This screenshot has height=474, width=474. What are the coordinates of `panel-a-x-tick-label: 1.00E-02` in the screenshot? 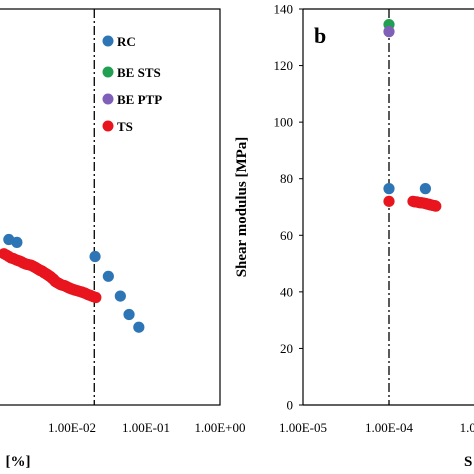 It's located at (72, 427).